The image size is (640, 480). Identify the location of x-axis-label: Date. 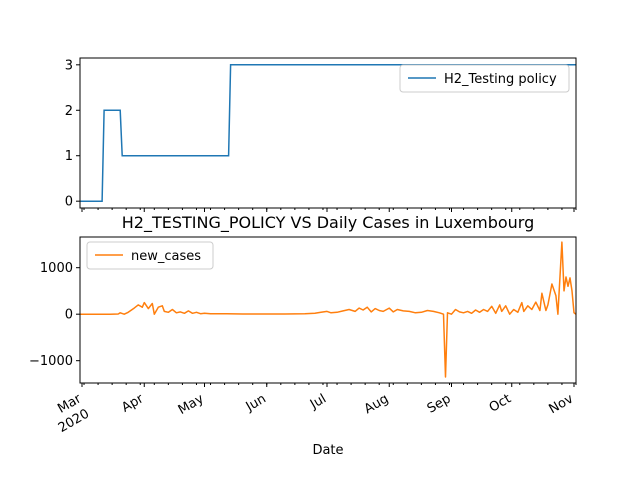
(327, 450).